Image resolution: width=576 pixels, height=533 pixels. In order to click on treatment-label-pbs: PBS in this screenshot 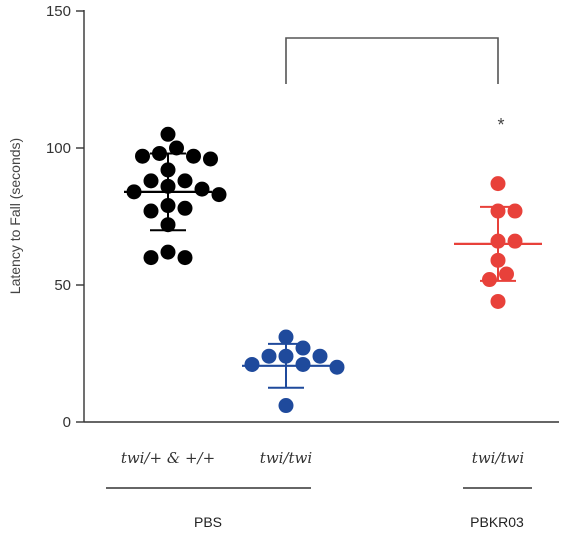, I will do `click(208, 522)`.